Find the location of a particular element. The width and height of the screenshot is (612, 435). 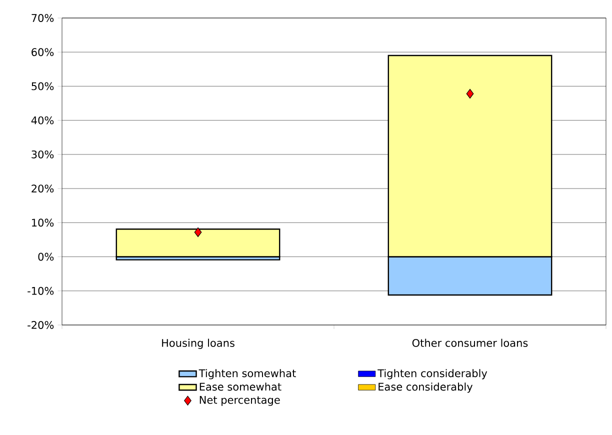

y-tick-label: -20% is located at coordinates (41, 325).